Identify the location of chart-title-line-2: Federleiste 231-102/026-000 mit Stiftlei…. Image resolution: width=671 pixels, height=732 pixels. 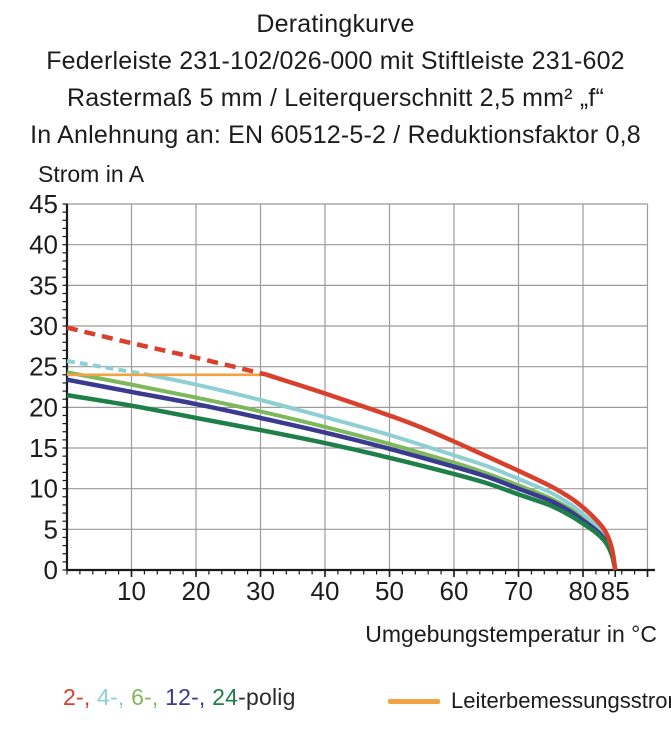
(335, 61).